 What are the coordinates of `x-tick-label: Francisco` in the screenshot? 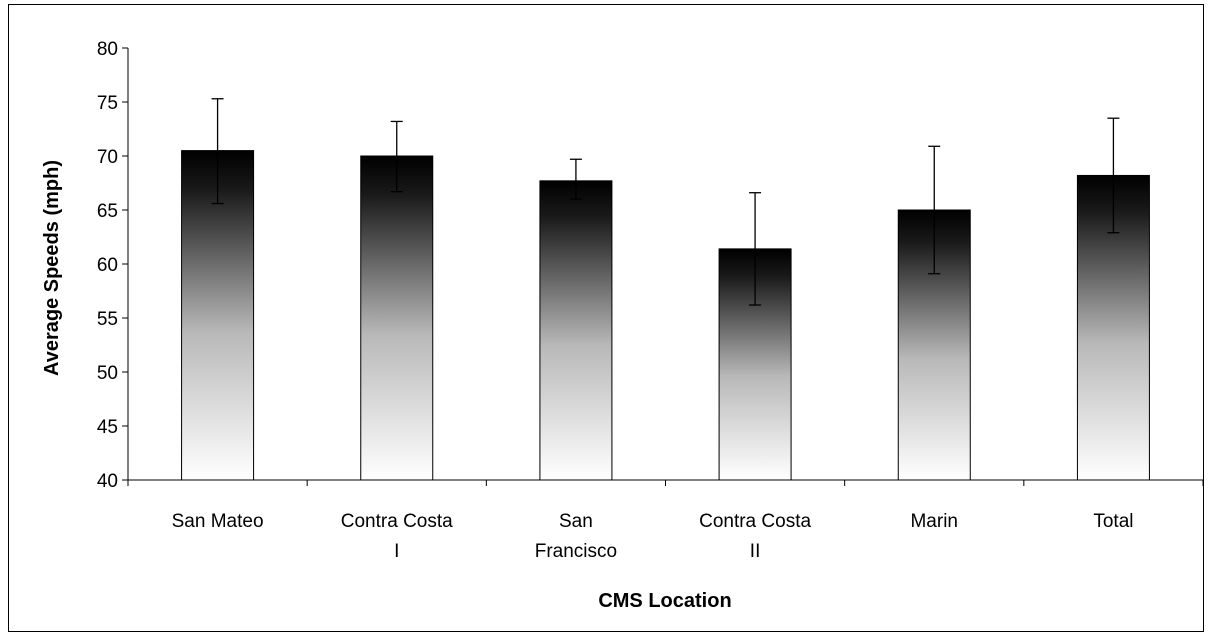 It's located at (576, 551).